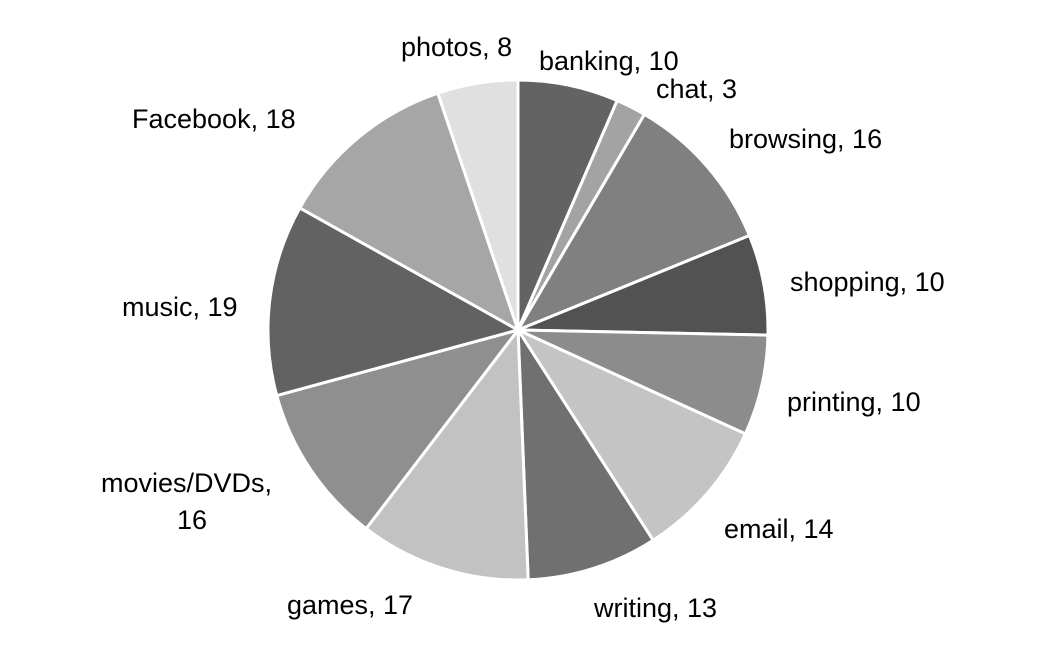  I want to click on slice-label-line: Facebook, 18, so click(214, 119).